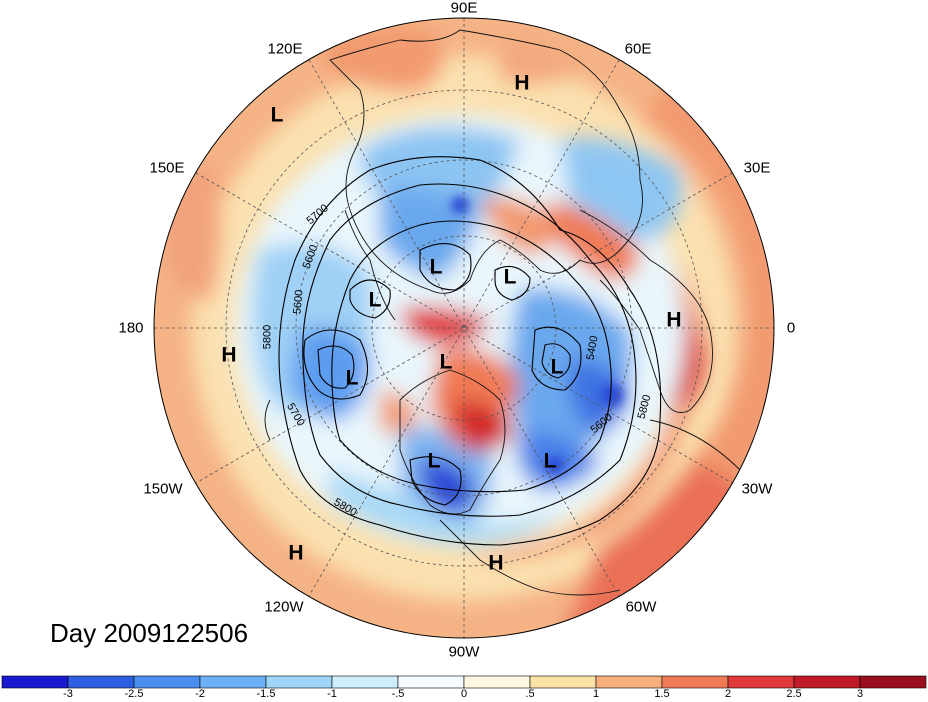 The image size is (928, 702). Describe the element at coordinates (638, 49) in the screenshot. I see `longitude-label-60e: 60E` at that location.